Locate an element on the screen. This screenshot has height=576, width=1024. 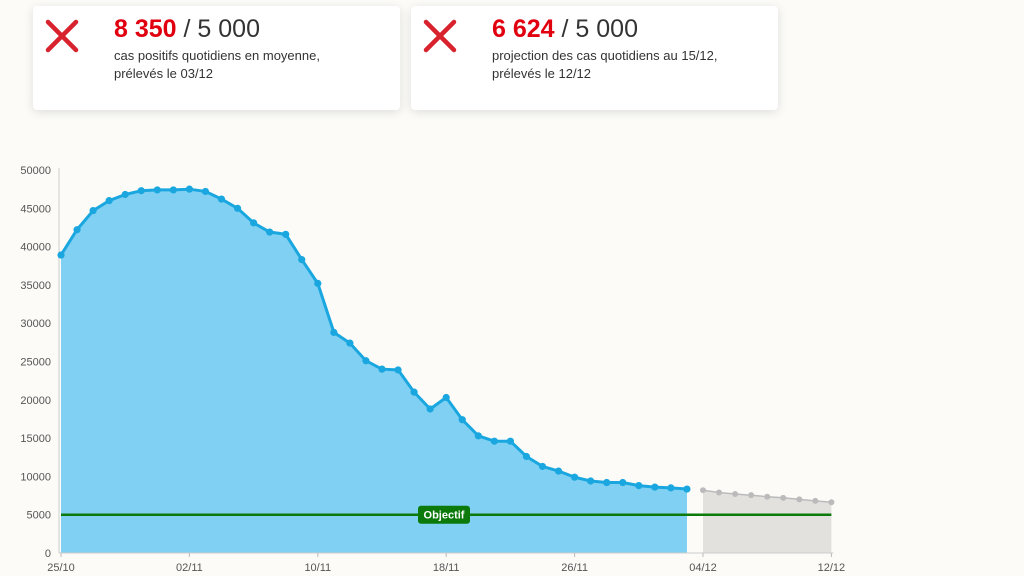
y-tick-label: 50000 is located at coordinates (35, 171).